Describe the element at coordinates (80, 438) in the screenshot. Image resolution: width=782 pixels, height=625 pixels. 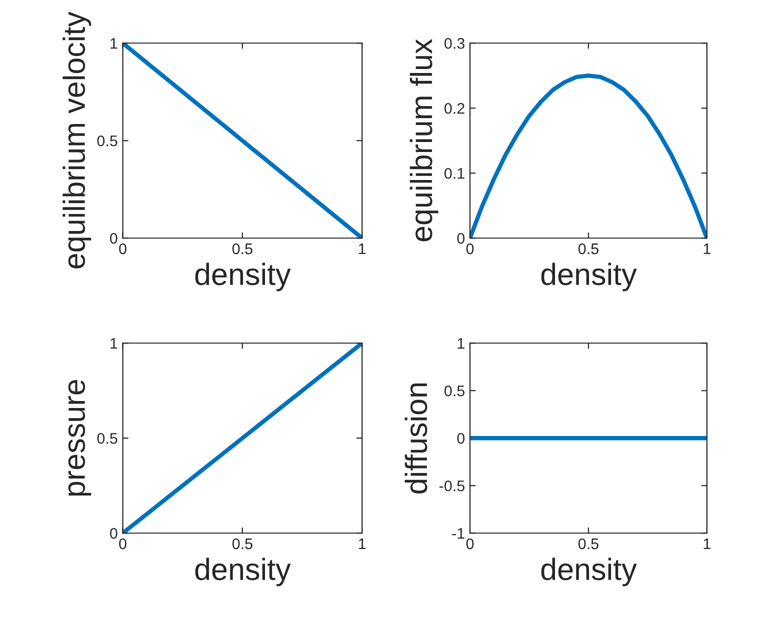
I see `y-axis-title: pressure` at that location.